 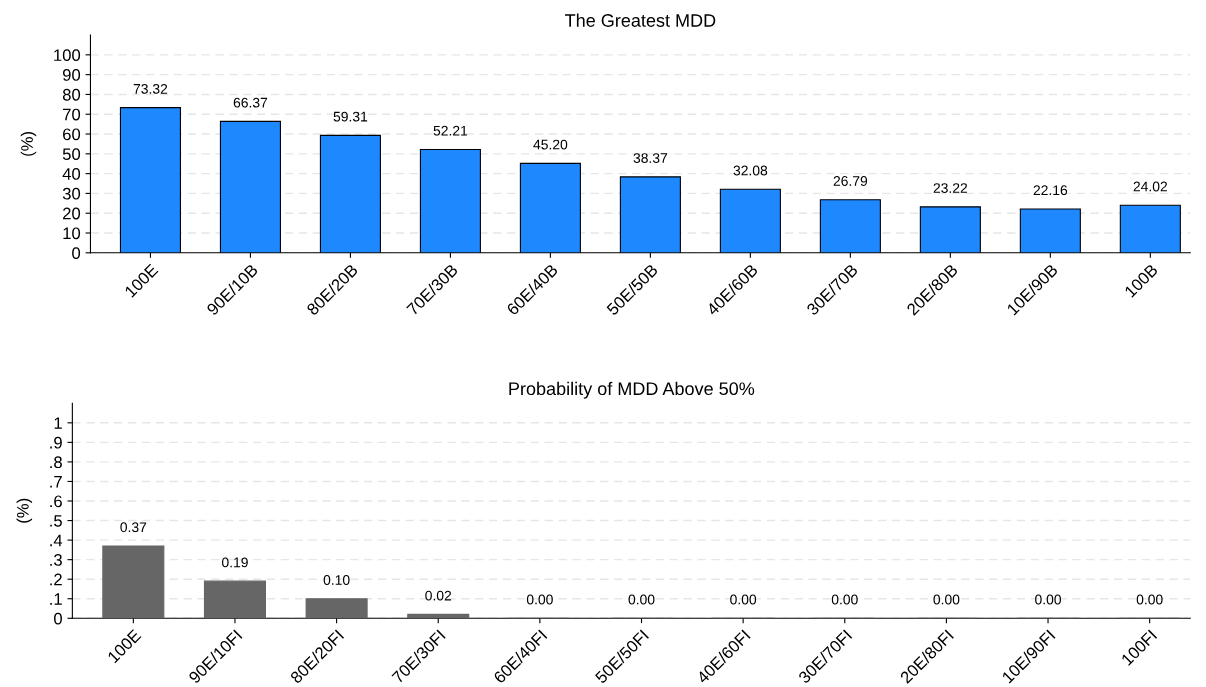 I want to click on chart-title: The Greatest MDD, so click(x=640, y=20).